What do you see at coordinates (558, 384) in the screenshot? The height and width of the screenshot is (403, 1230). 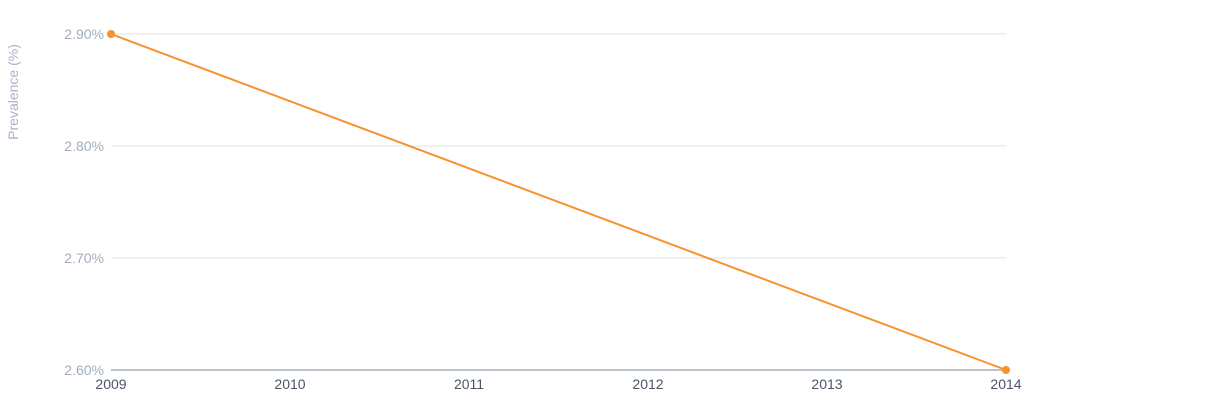 I see `x-axis-ticks: 2009 2010 2011 2012 2013 2014` at bounding box center [558, 384].